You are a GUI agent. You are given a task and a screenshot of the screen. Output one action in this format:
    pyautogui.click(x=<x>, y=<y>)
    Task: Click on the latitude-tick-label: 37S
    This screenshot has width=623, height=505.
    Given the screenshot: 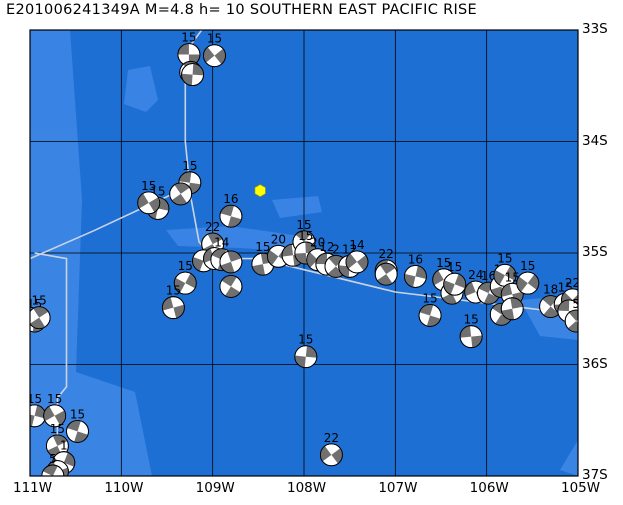 What is the action you would take?
    pyautogui.click(x=595, y=475)
    